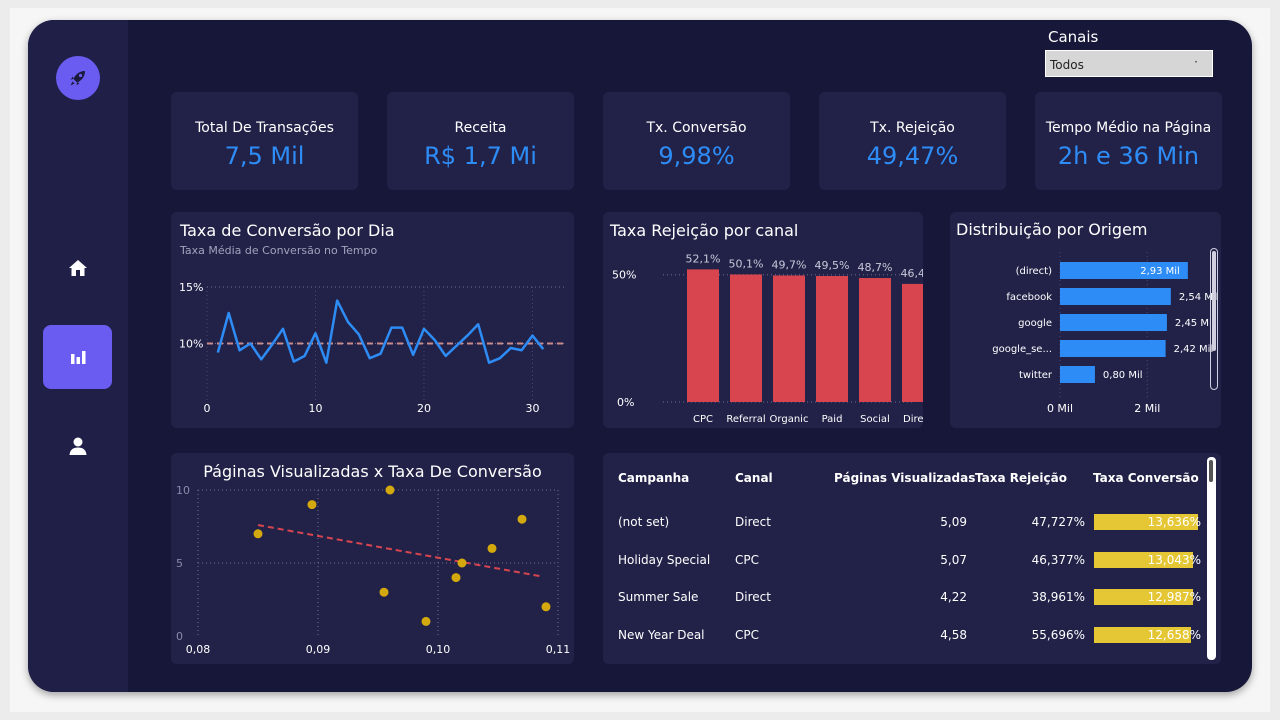  I want to click on header-campanha: Campanha, so click(654, 478).